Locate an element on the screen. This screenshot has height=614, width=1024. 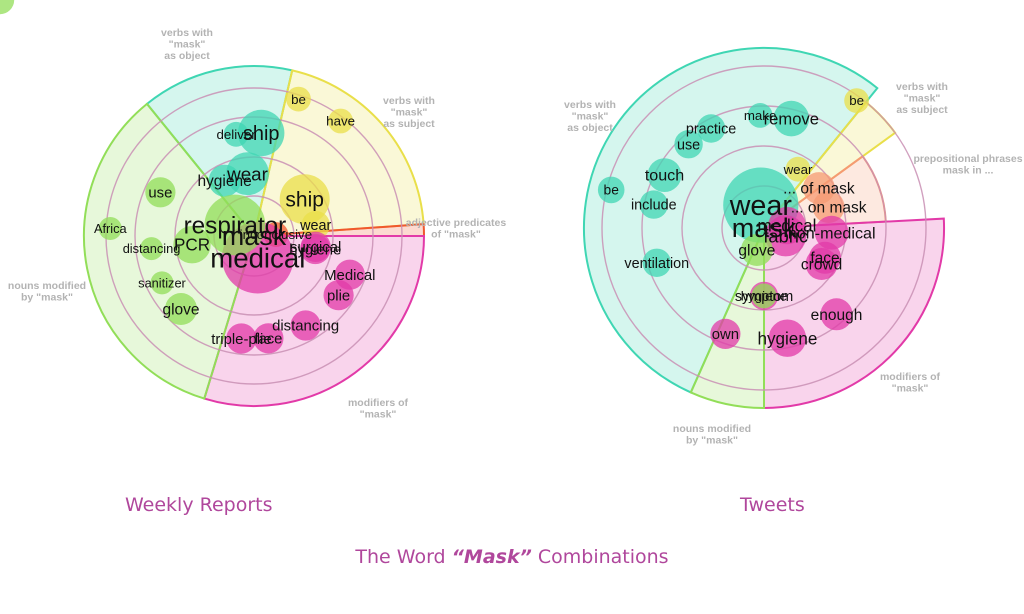
sector-label-line: of "mask" is located at coordinates (456, 235).